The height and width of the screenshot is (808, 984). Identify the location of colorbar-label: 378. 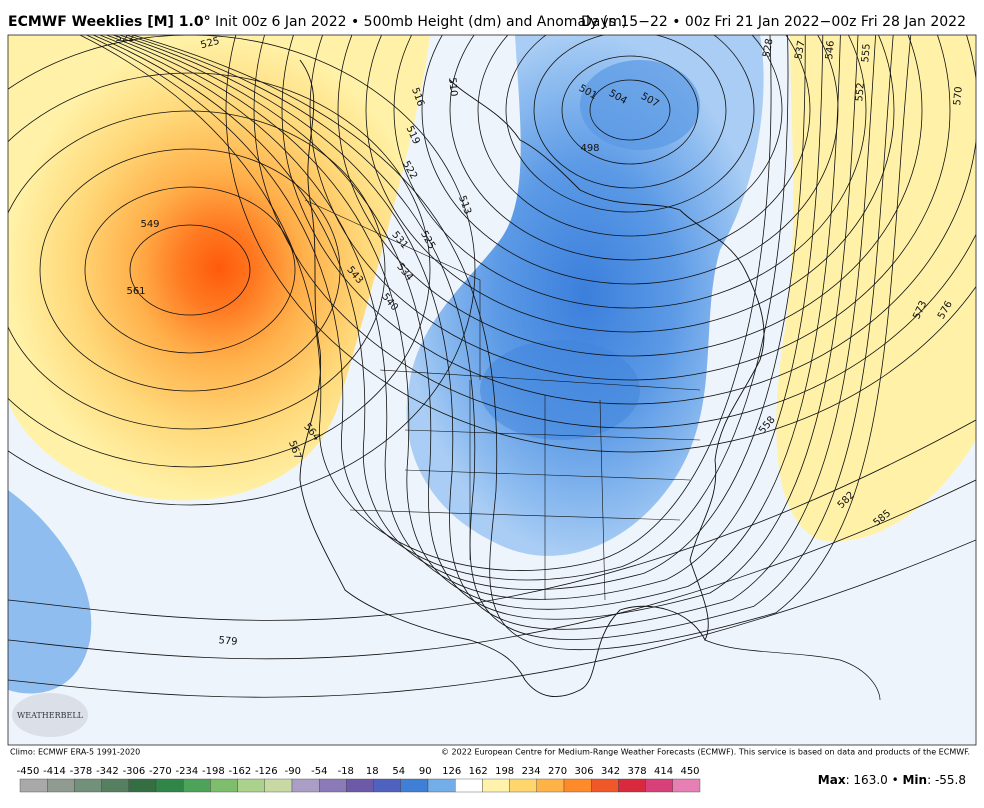
(636, 771).